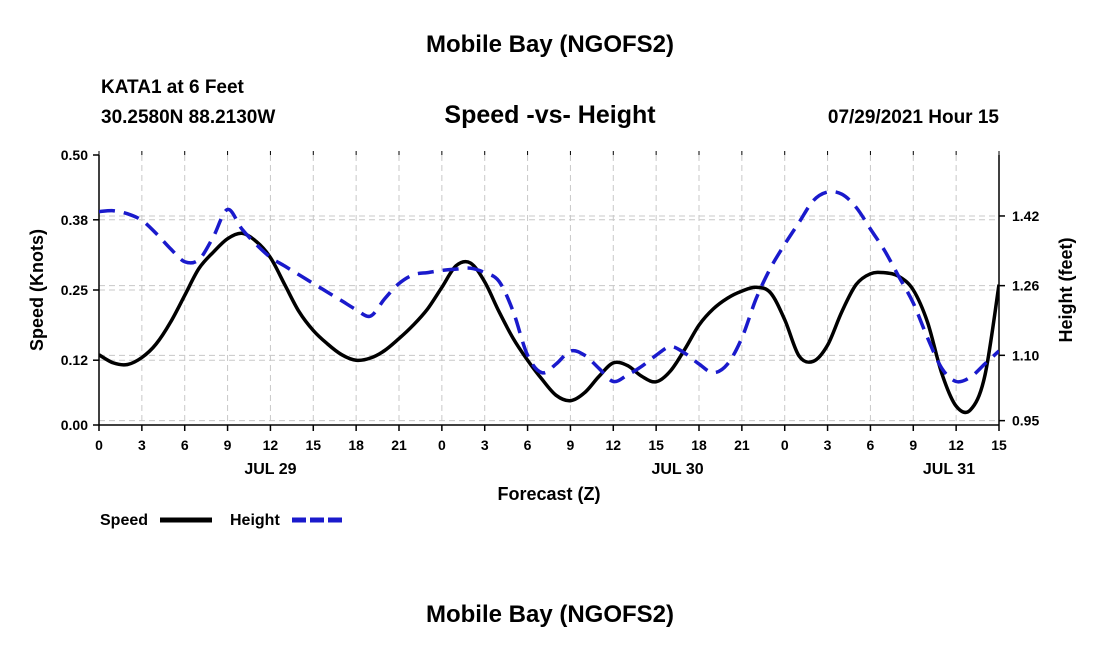 The height and width of the screenshot is (650, 1100). I want to click on y2-tick-label: 1.42, so click(1025, 216).